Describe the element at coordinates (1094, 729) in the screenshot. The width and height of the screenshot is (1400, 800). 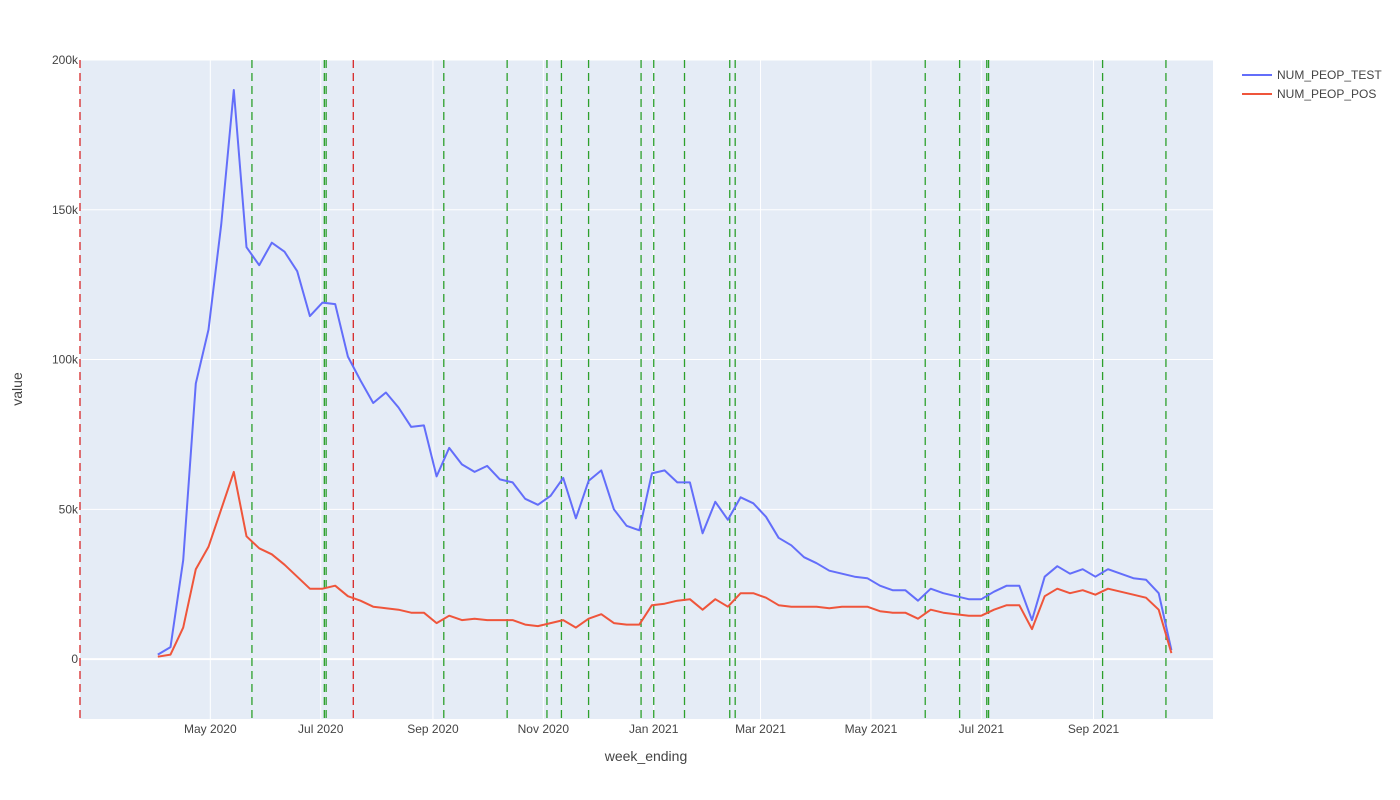
I see `x-tick-label: Sep 2021` at that location.